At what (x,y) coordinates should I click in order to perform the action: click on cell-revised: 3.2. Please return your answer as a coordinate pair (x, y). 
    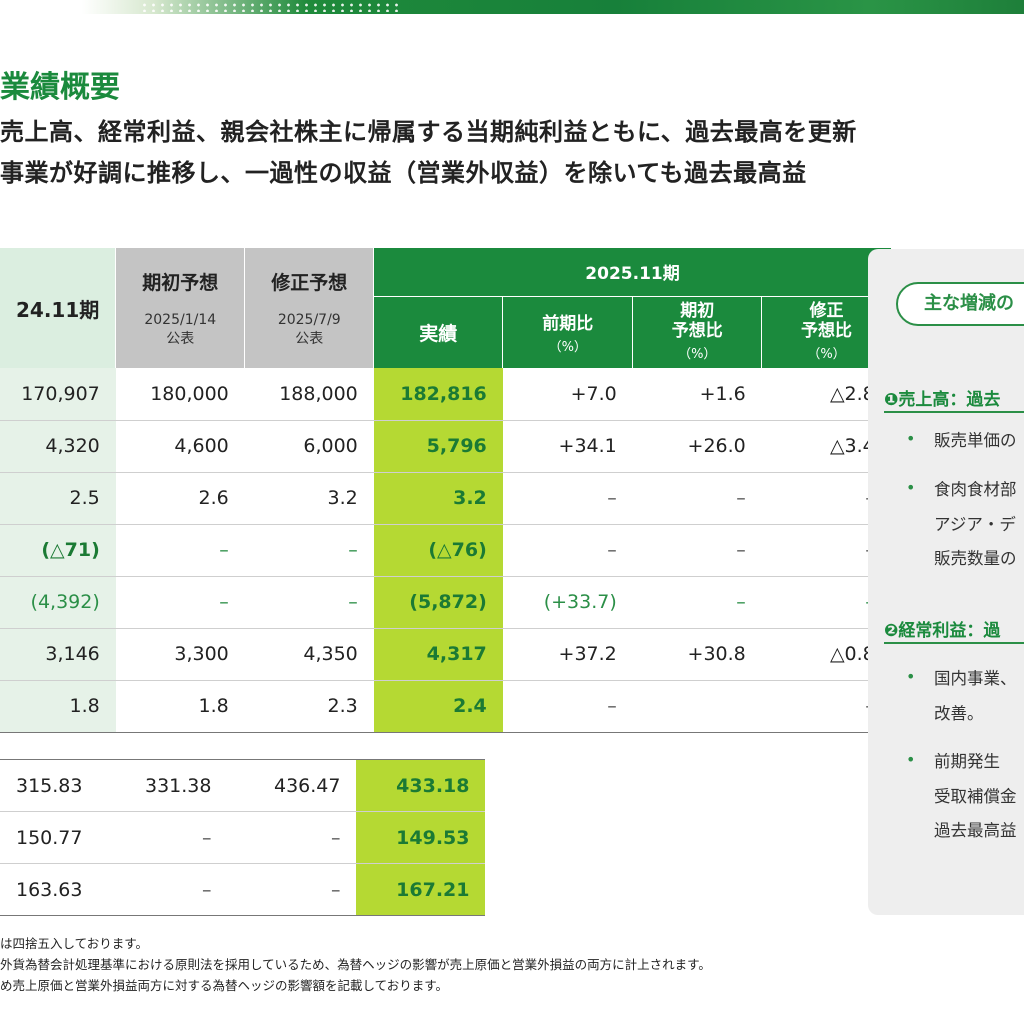
    Looking at the image, I should click on (309, 498).